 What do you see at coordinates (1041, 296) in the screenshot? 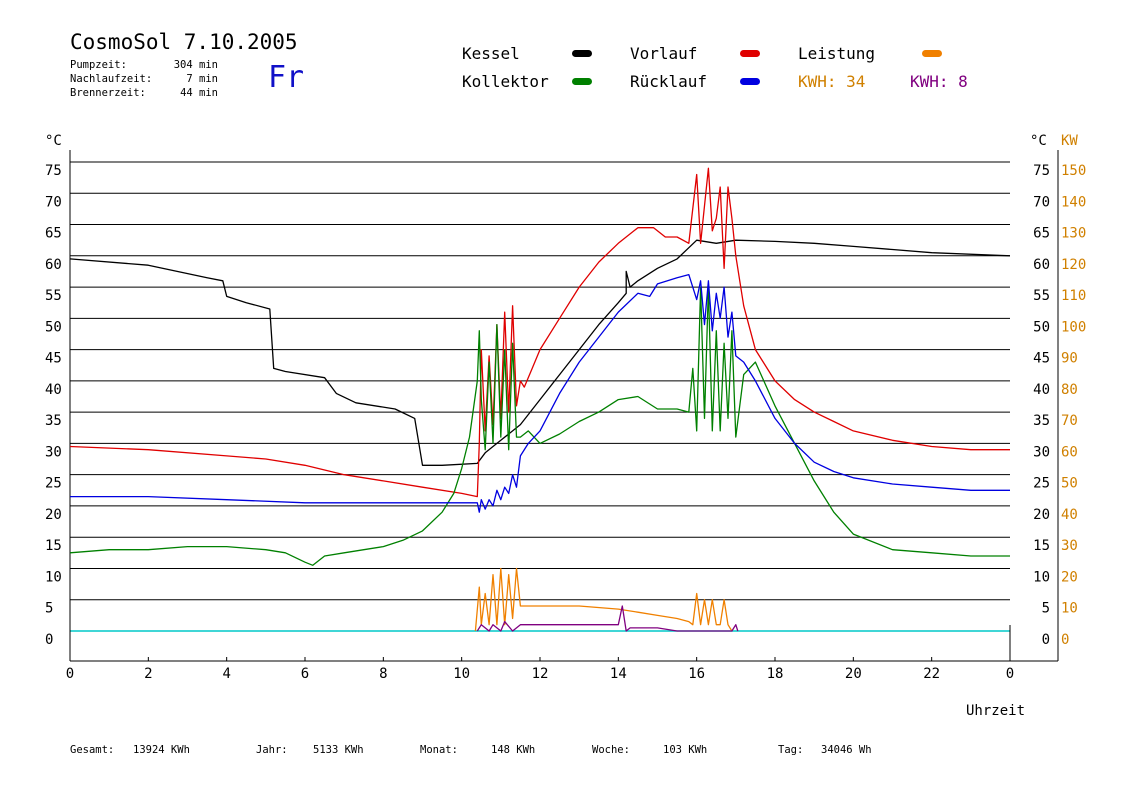
I see `y-right-tick-label: 55` at bounding box center [1041, 296].